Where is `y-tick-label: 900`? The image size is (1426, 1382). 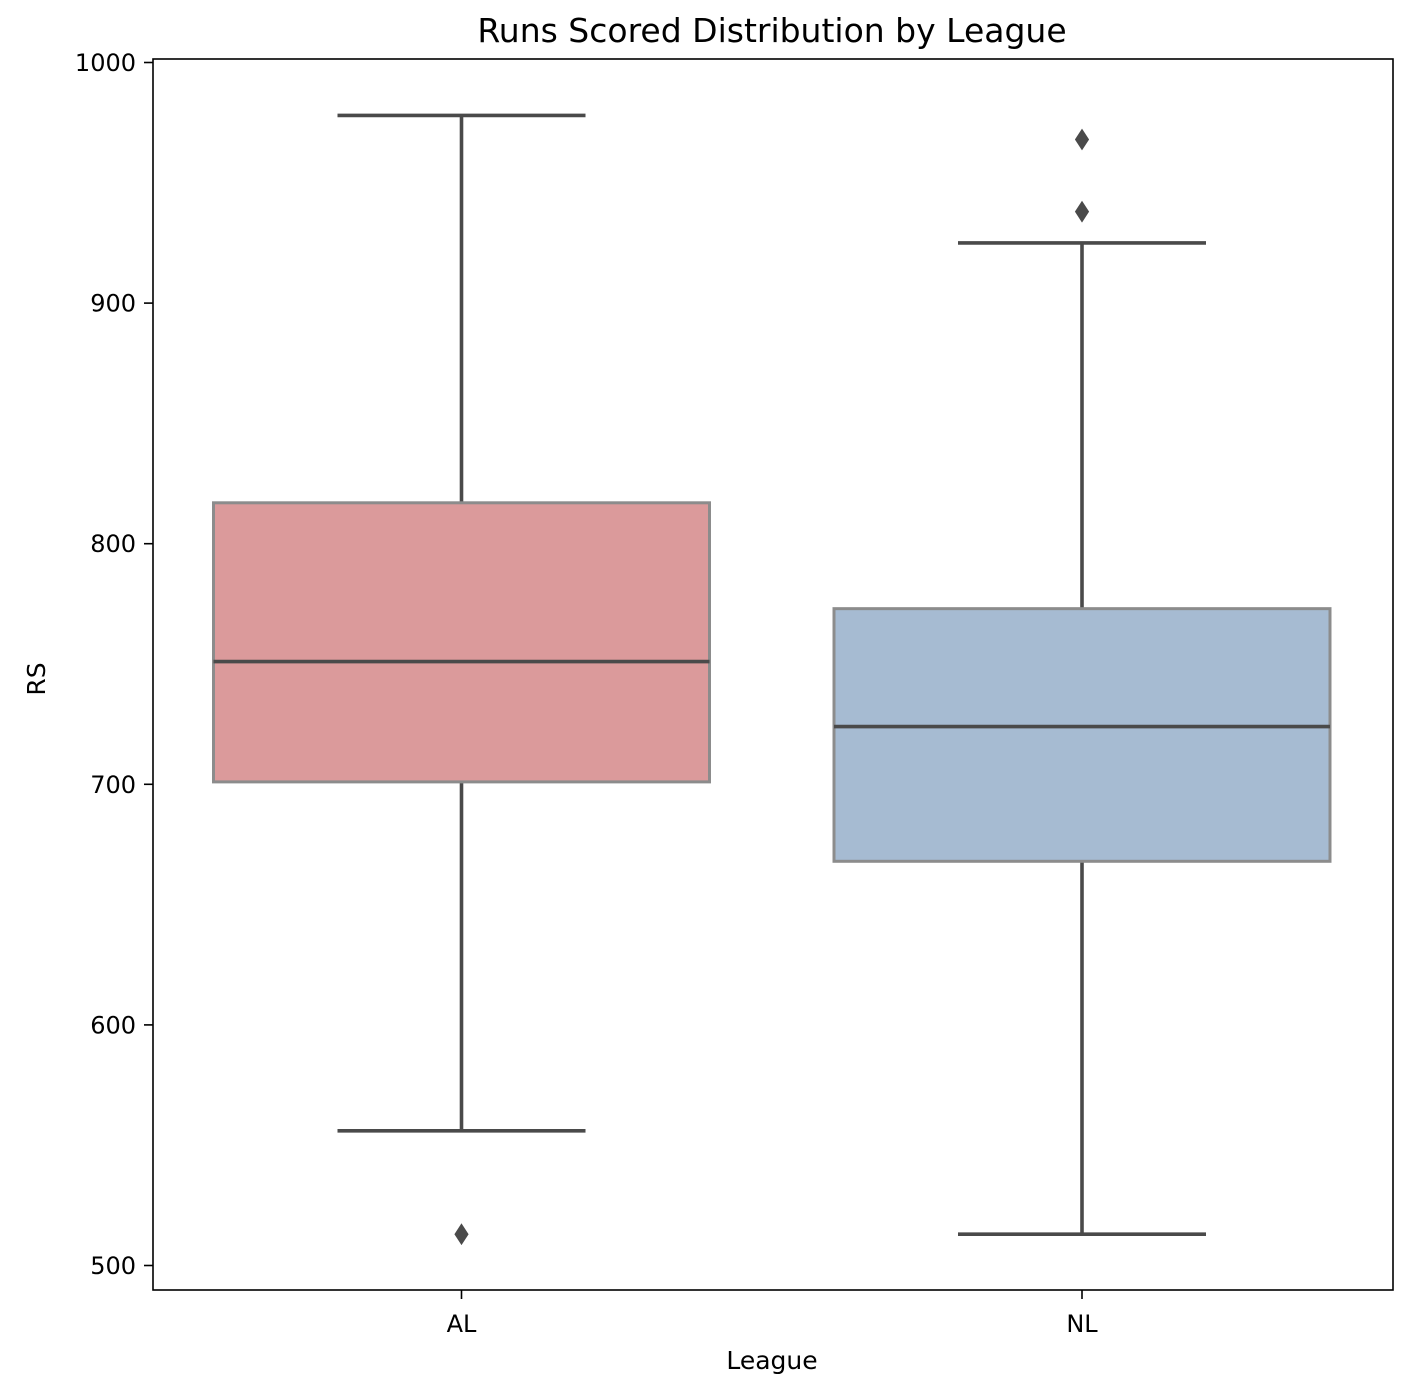 y-tick-label: 900 is located at coordinates (113, 304).